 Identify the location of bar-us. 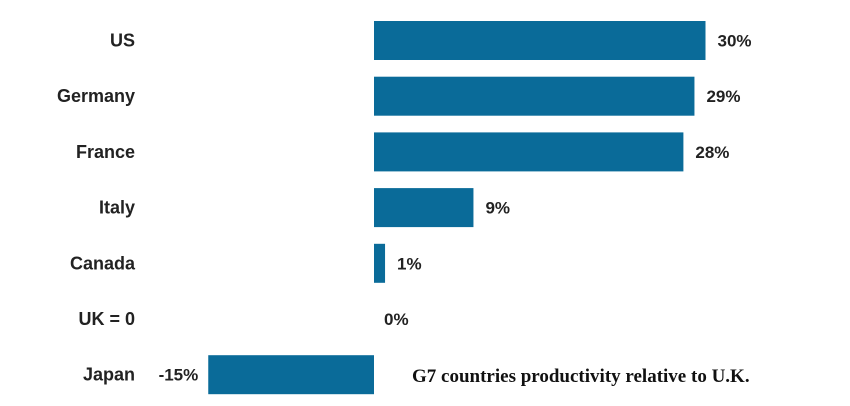
(540, 40).